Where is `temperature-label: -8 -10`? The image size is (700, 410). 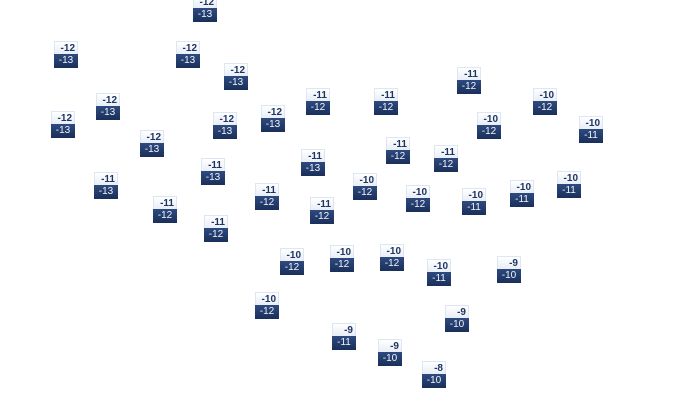 temperature-label: -8 -10 is located at coordinates (434, 374).